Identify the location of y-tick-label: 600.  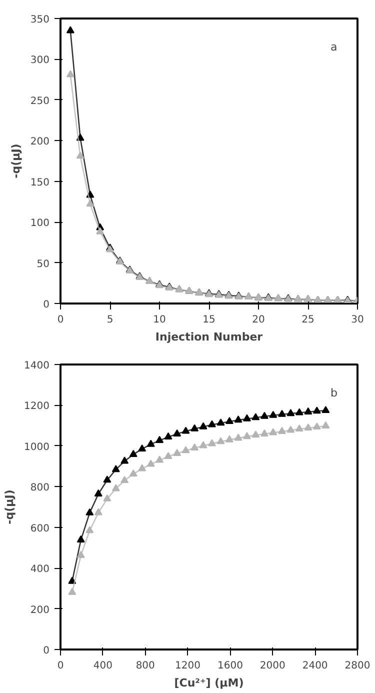
(40, 528).